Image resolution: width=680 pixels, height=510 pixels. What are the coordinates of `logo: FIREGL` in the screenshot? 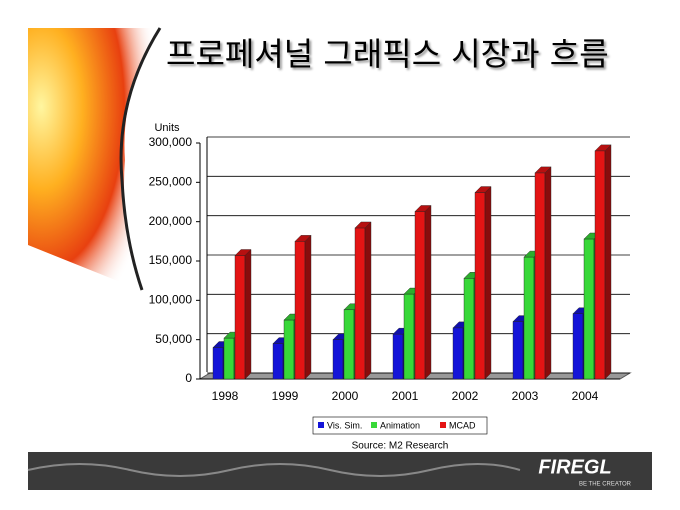 It's located at (574, 467).